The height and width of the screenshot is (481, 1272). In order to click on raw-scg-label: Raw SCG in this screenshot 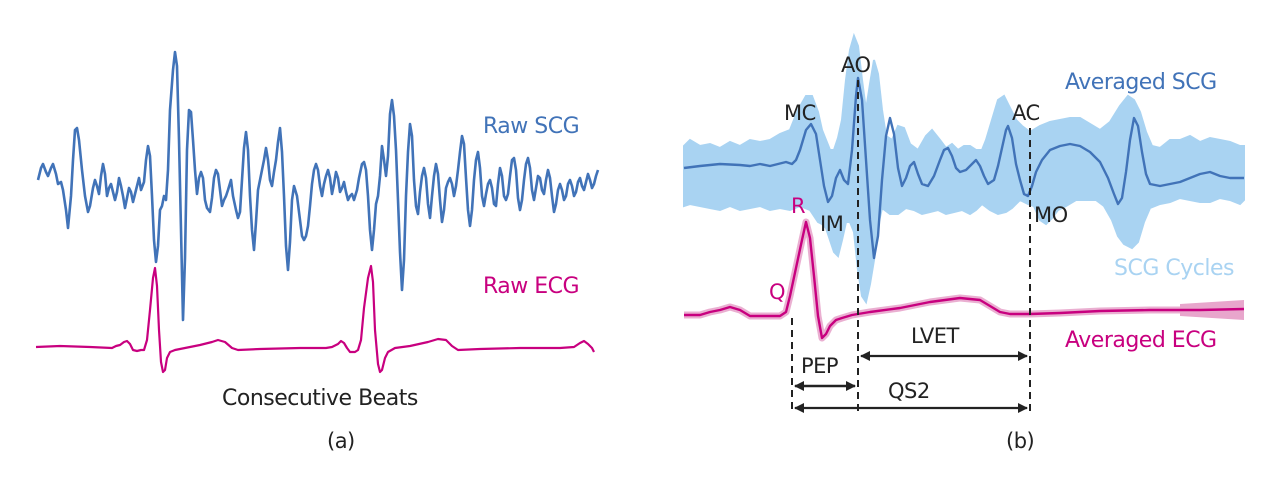, I will do `click(531, 126)`.